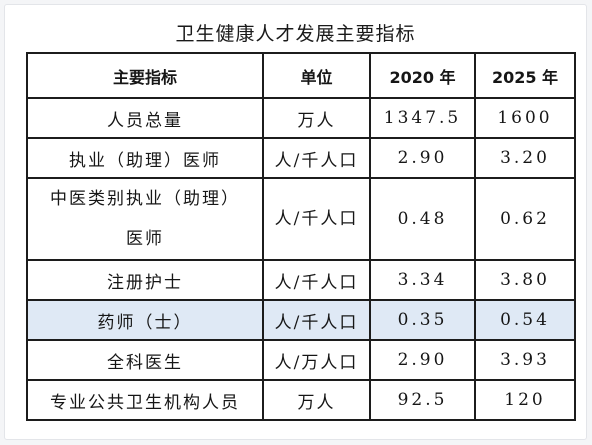  I want to click on table-row: 执业（助理）医师 人/千人口 2.90 3.20, so click(301, 158).